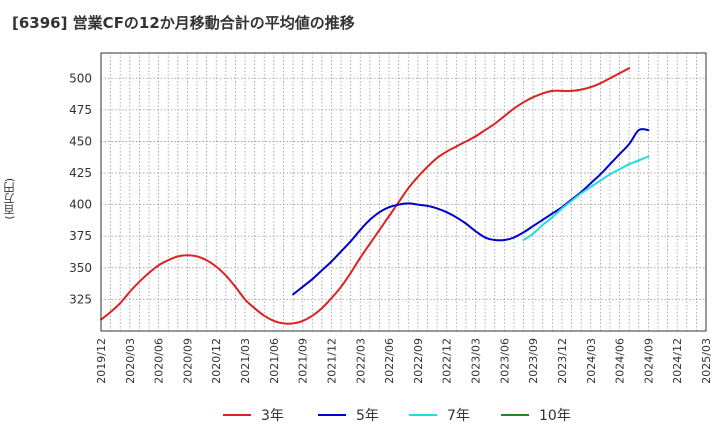 The width and height of the screenshot is (720, 440). Describe the element at coordinates (80, 205) in the screenshot. I see `y-tick-label: 400` at that location.